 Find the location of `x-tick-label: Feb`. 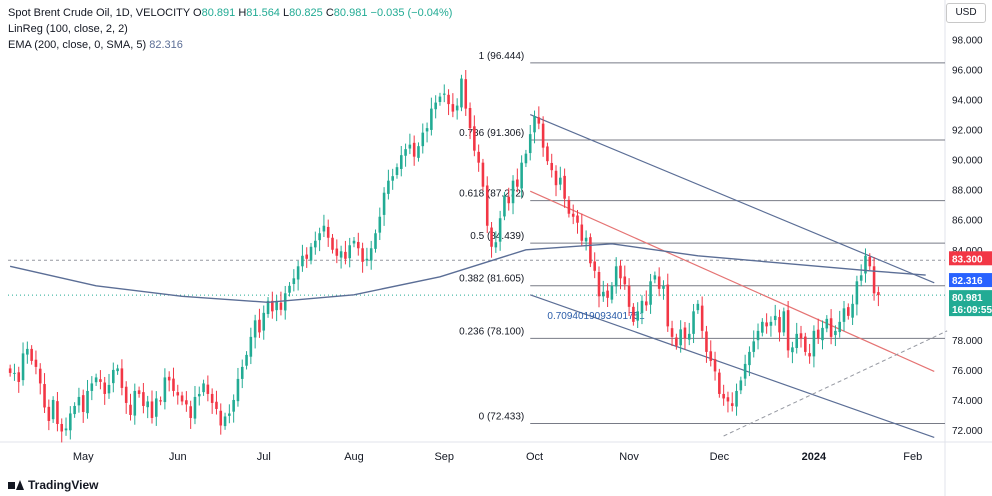

x-tick-label: Feb is located at coordinates (912, 457).